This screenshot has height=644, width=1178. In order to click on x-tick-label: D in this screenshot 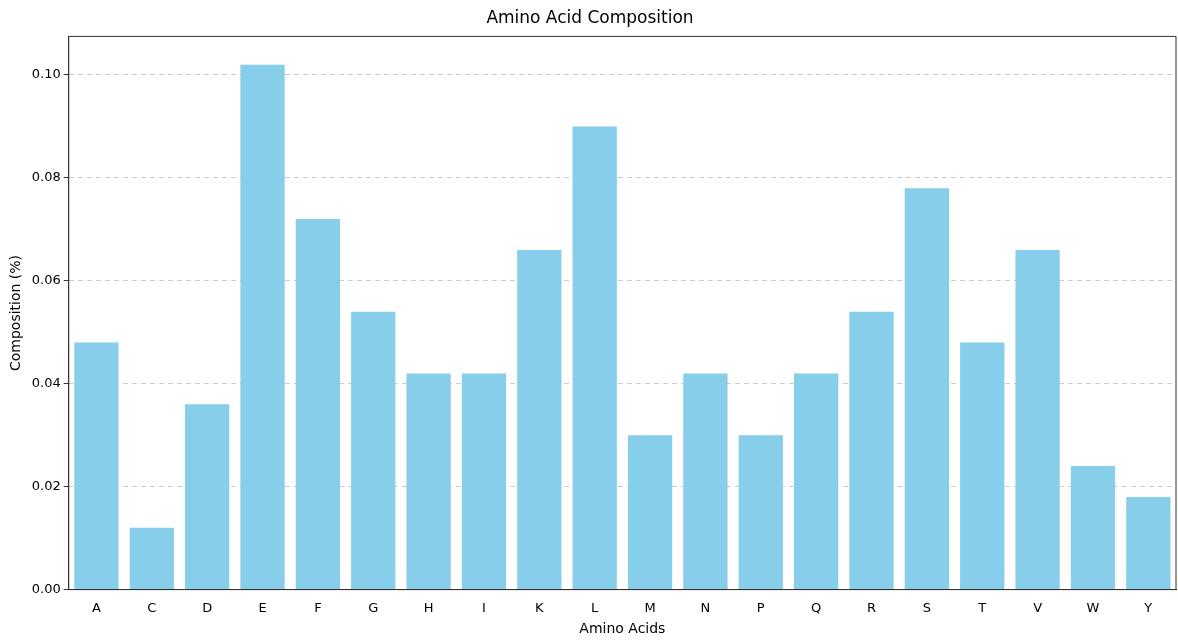, I will do `click(207, 607)`.